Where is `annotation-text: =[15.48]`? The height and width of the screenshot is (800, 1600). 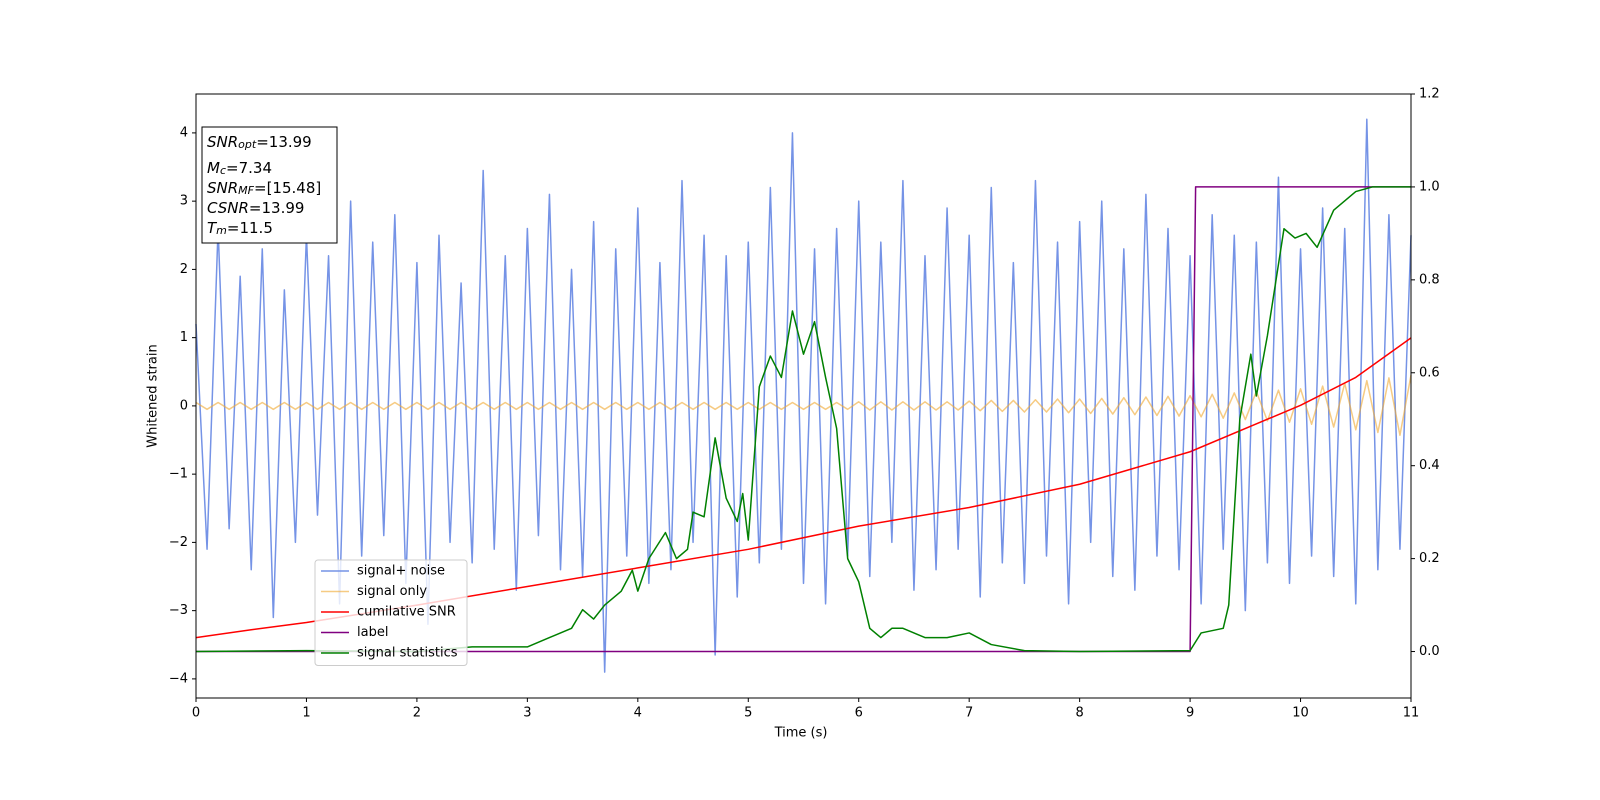
annotation-text: =[15.48] is located at coordinates (287, 188).